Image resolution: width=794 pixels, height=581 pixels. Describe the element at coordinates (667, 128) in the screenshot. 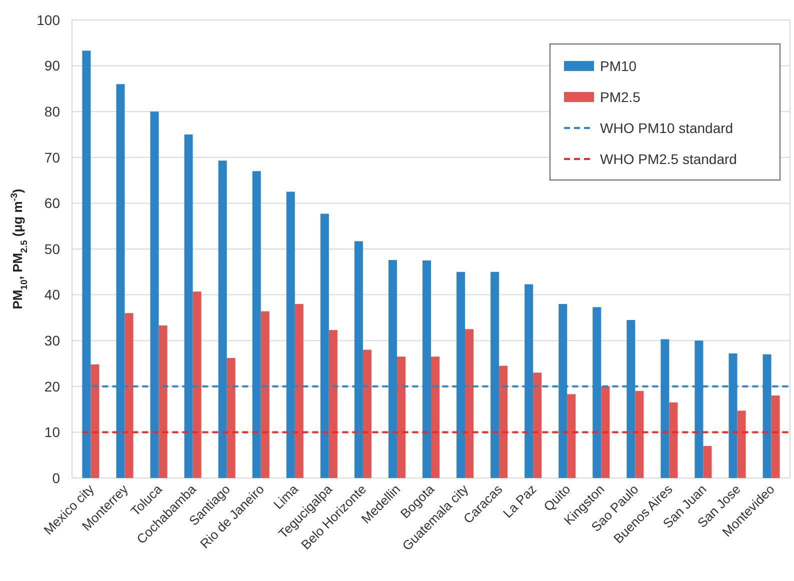

I see `legend-label: WHO PM10 standard` at that location.